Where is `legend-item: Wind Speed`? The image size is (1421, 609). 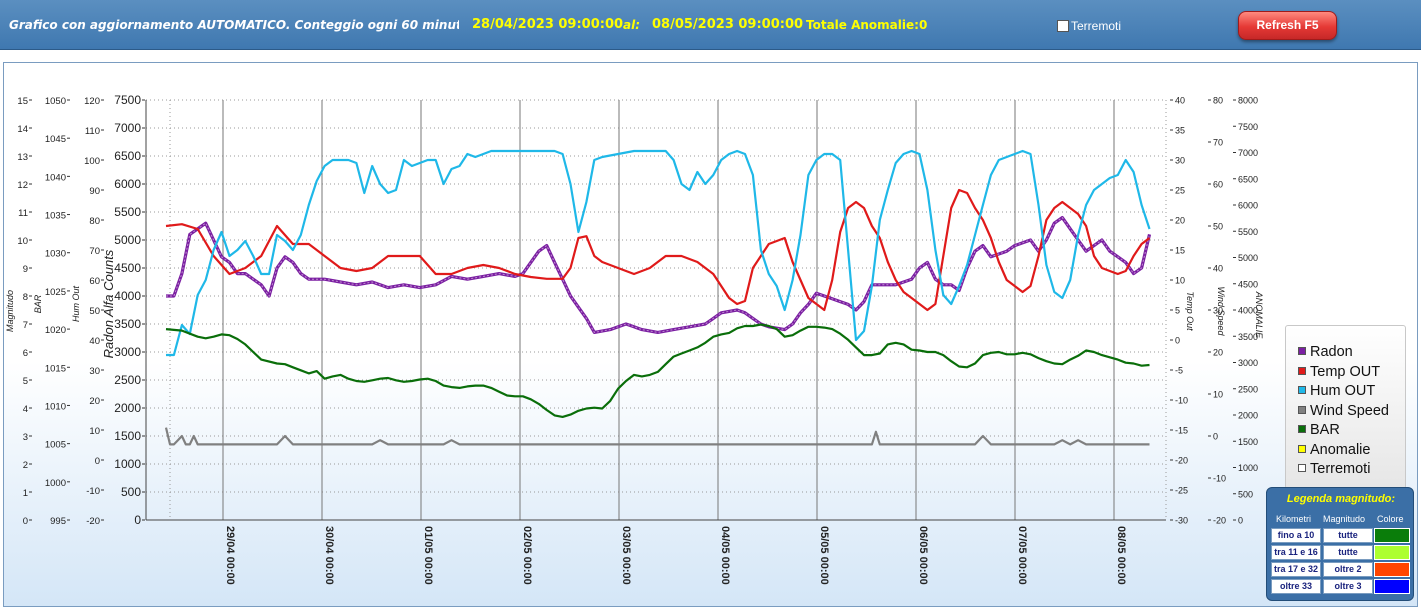
legend-item: Wind Speed is located at coordinates (1343, 412).